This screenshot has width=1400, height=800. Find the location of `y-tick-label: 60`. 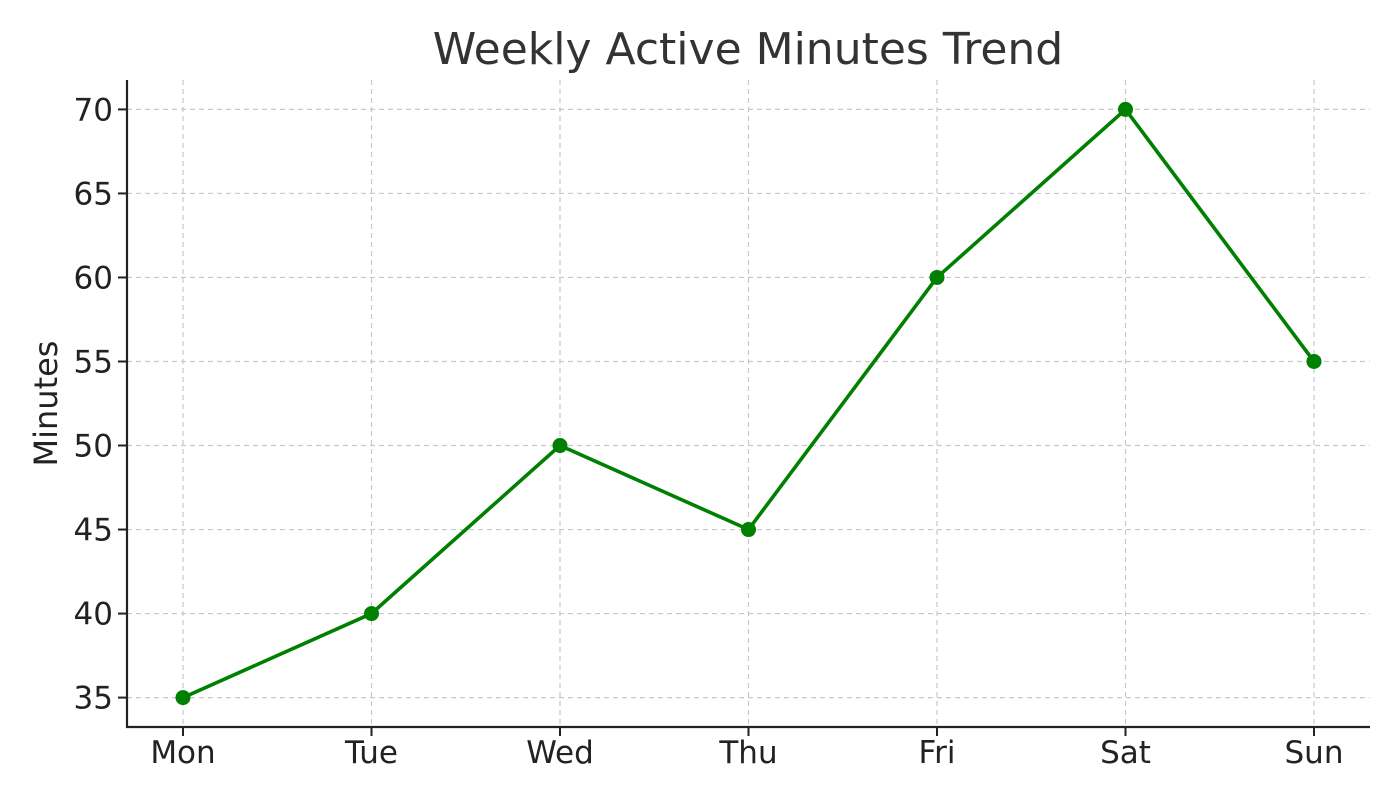

y-tick-label: 60 is located at coordinates (93, 278).